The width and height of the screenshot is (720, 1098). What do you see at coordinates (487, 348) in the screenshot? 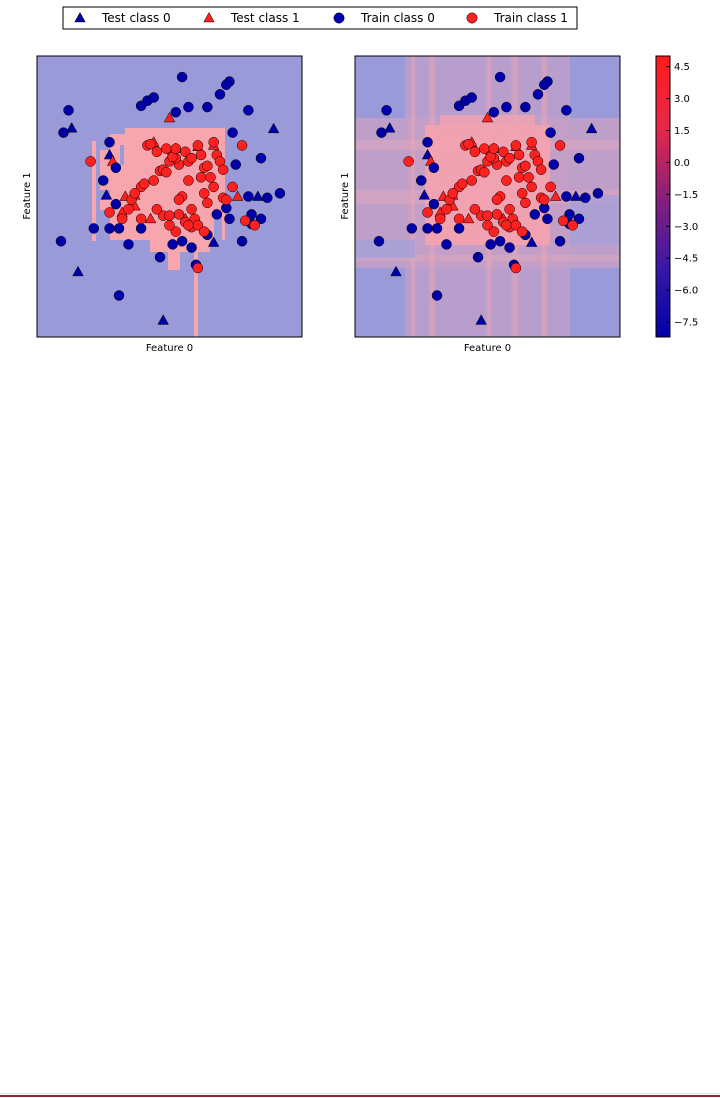
I see `right-x-axis-label: Feature 0` at bounding box center [487, 348].